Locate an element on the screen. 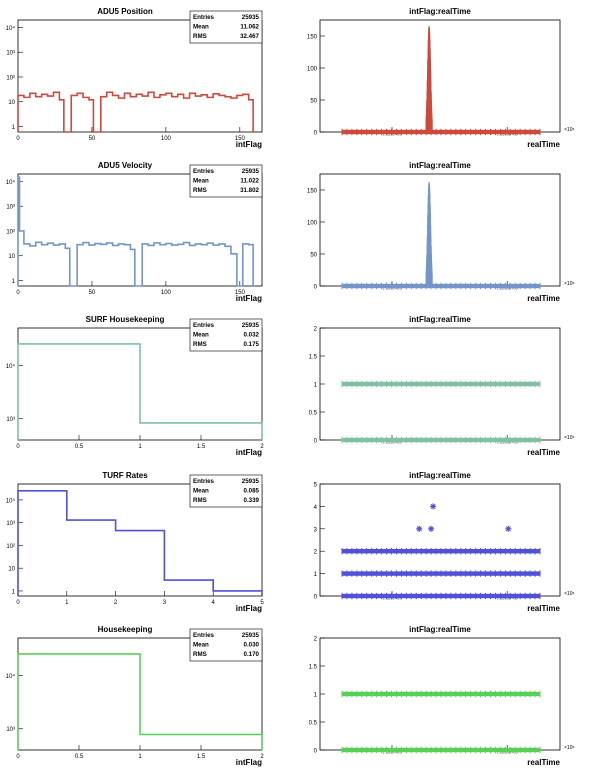 This screenshot has height=772, width=596. y-tick-label: 4 is located at coordinates (316, 508).